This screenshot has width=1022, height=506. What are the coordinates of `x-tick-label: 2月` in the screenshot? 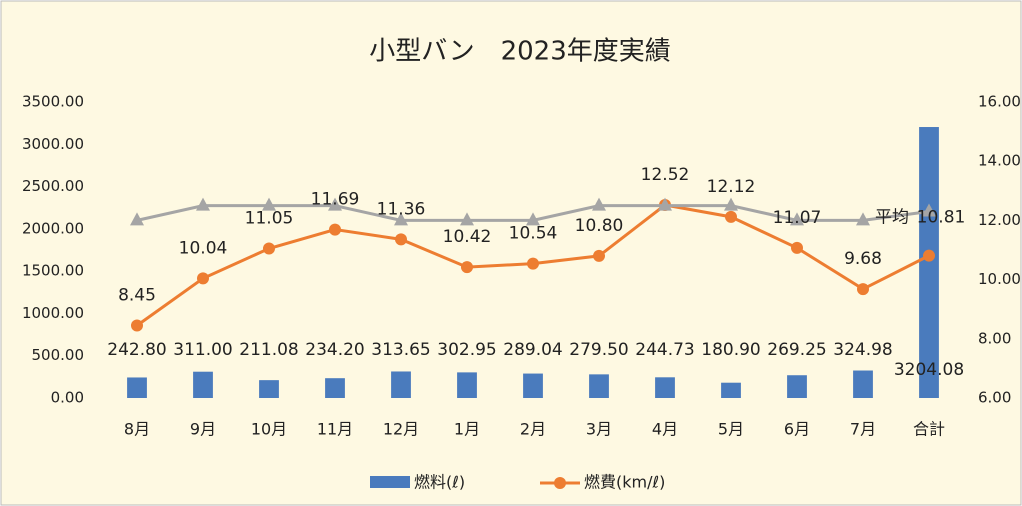 It's located at (533, 429).